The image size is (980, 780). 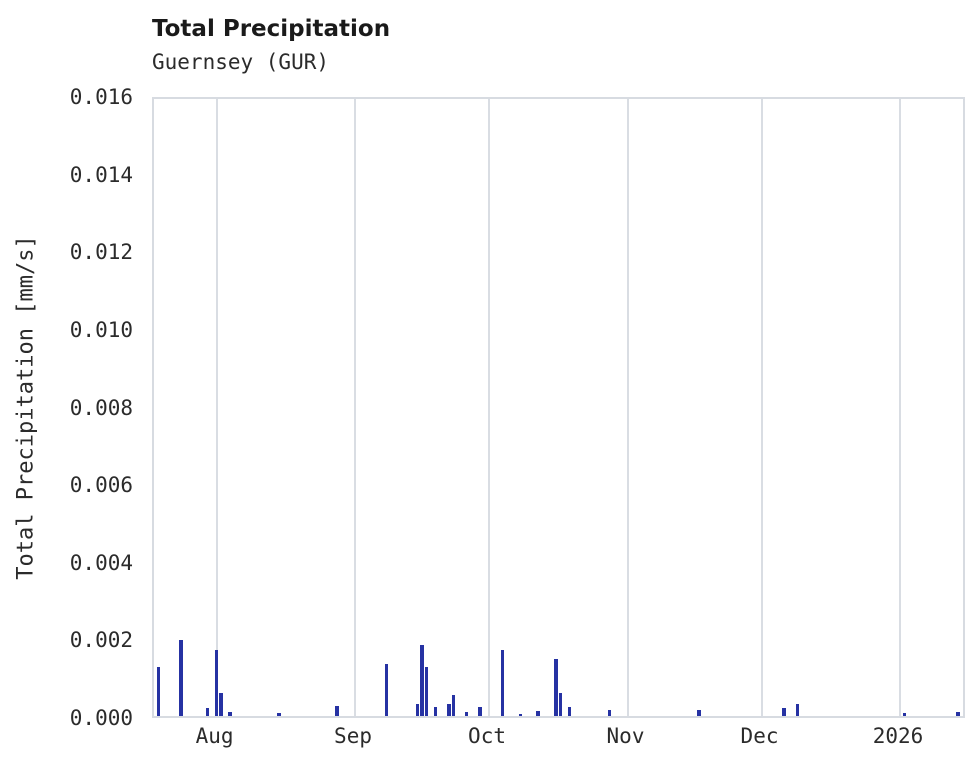 I want to click on x-tick-label: Nov, so click(x=625, y=736).